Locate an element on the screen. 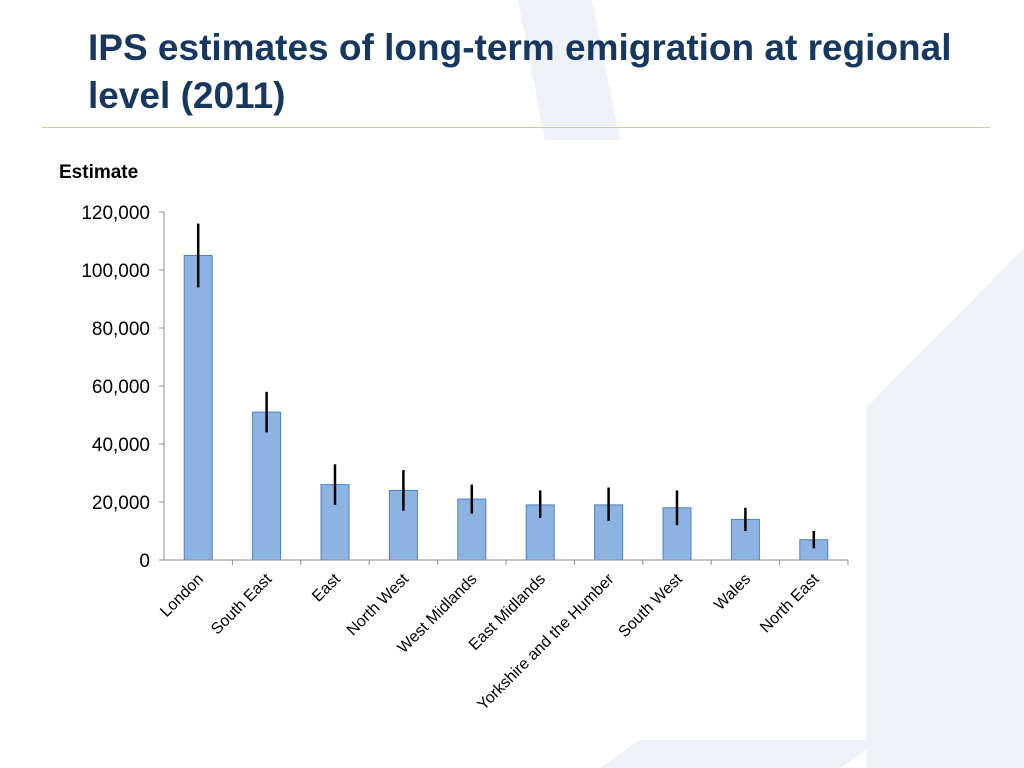  x-tick-label: North East is located at coordinates (790, 603).